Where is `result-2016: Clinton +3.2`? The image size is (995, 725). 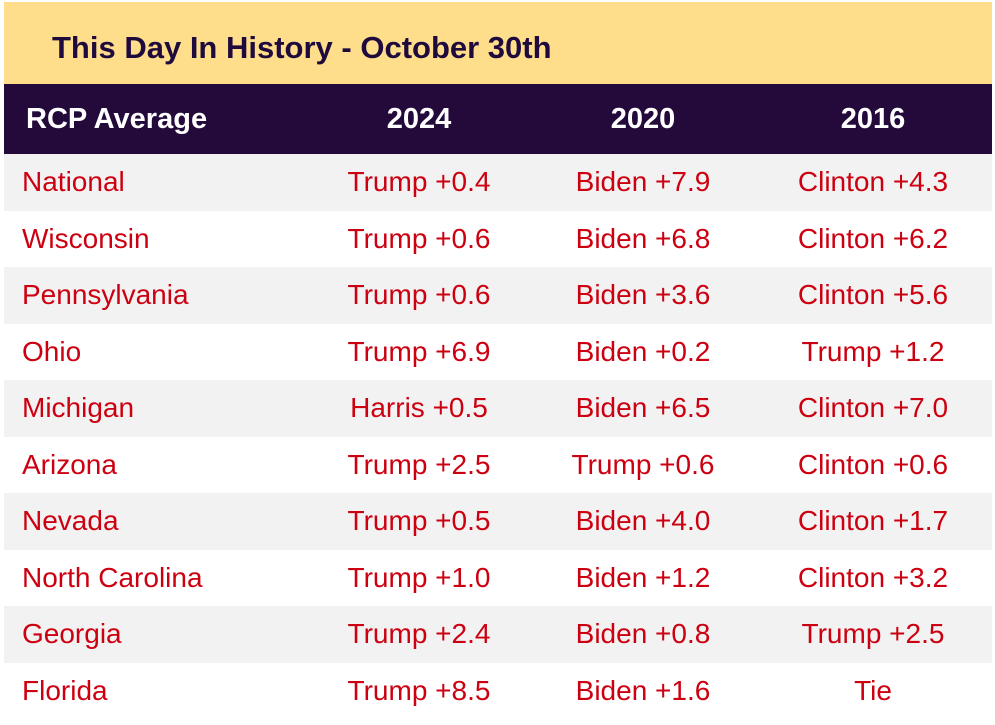 result-2016: Clinton +3.2 is located at coordinates (873, 577).